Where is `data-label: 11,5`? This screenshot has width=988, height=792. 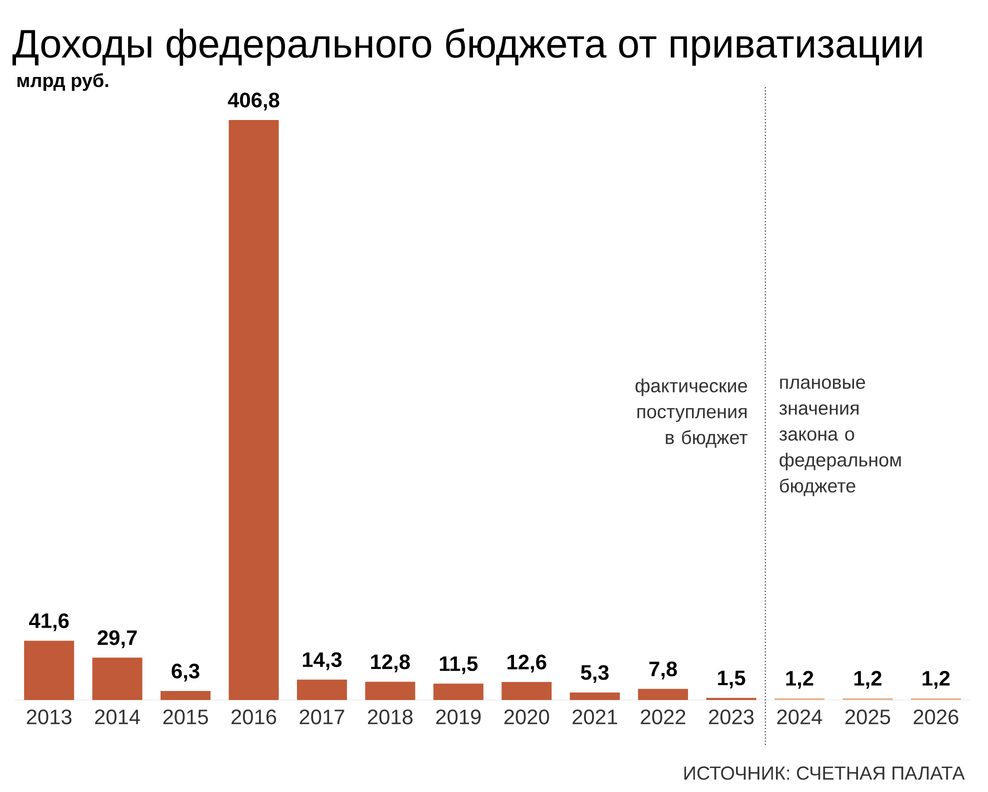 data-label: 11,5 is located at coordinates (459, 665).